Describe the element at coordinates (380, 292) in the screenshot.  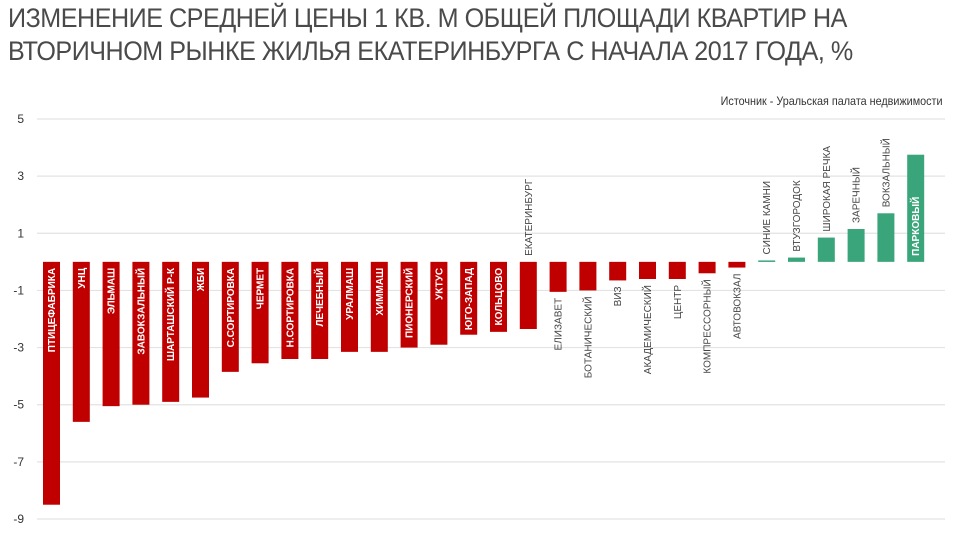
I see `bar-label: ХИММАШ` at that location.